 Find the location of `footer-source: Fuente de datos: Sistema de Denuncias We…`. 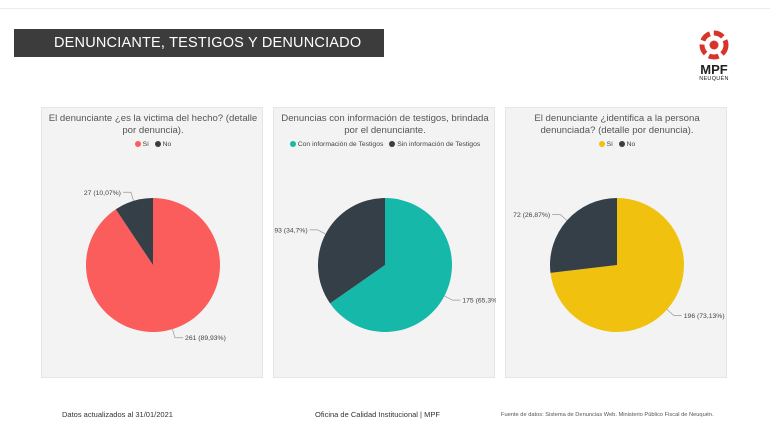

footer-source: Fuente de datos: Sistema de Denuncias We… is located at coordinates (607, 415).